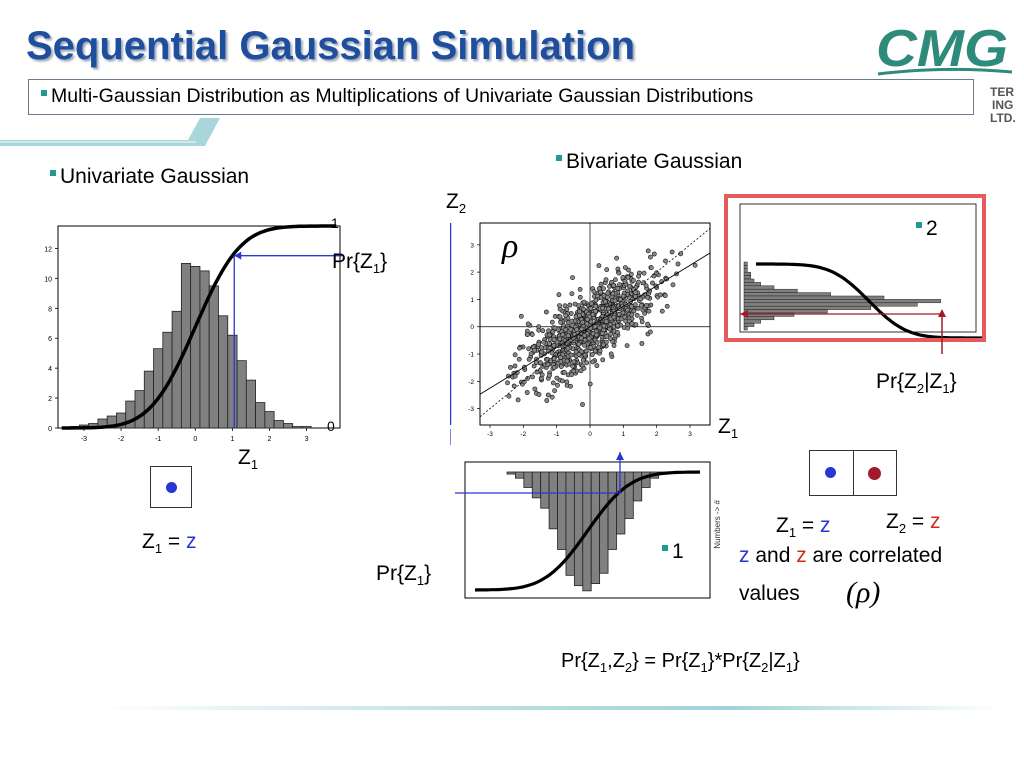  Describe the element at coordinates (174, 541) in the screenshot. I see `left-eq-mid: =` at that location.